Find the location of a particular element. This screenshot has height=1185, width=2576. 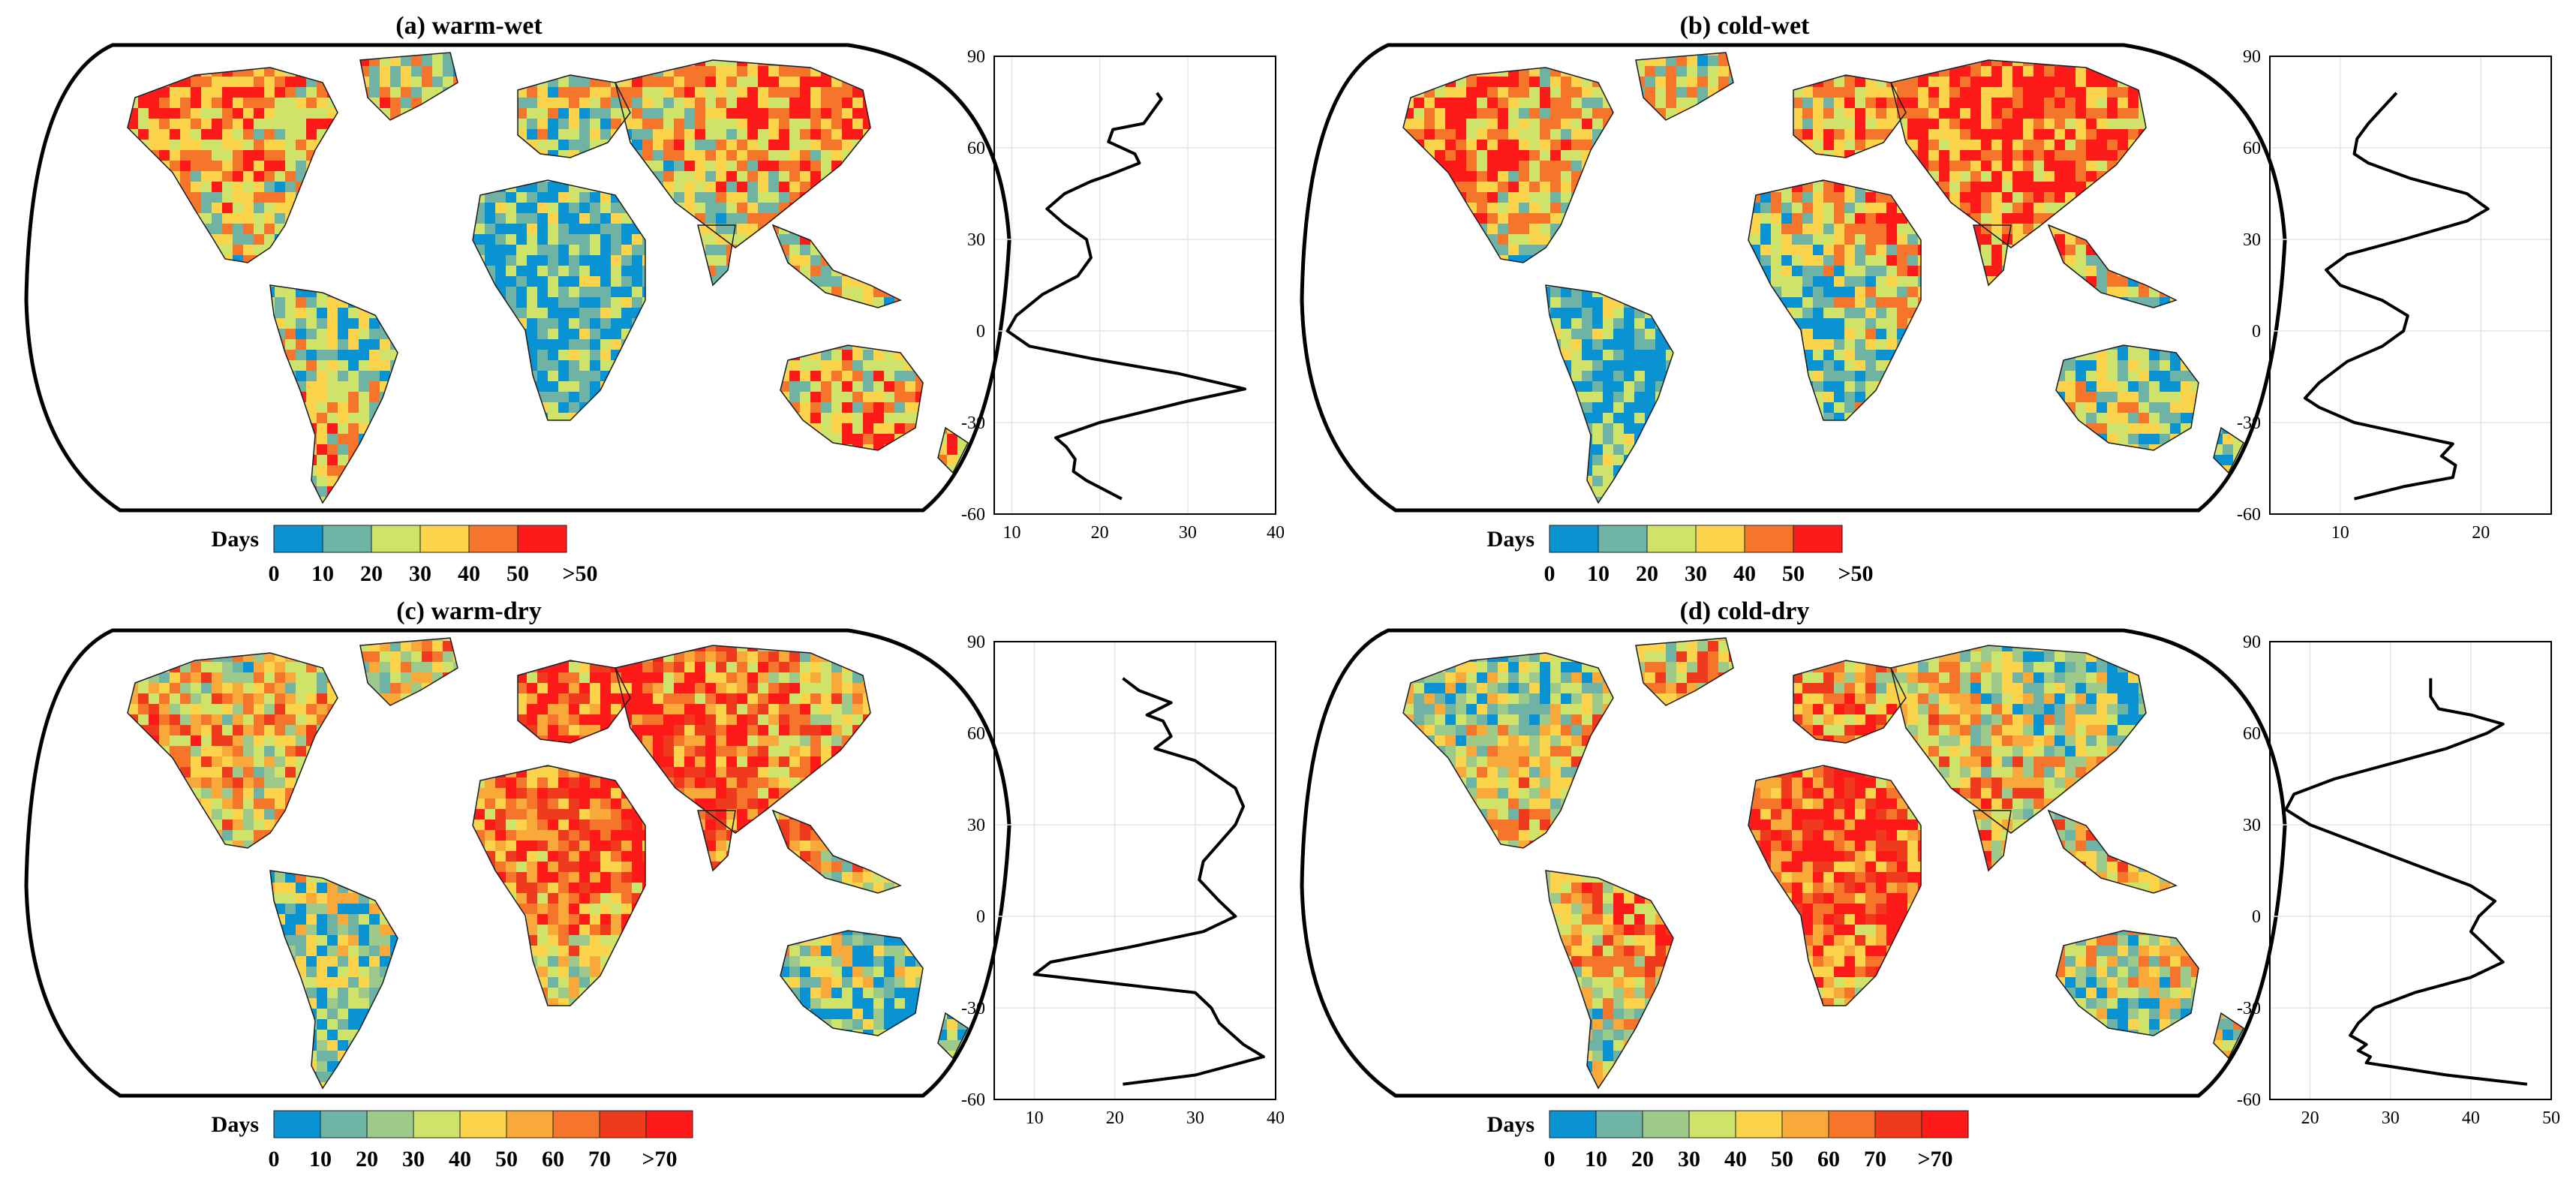

profile-y-tick-label: 0 is located at coordinates (980, 917).